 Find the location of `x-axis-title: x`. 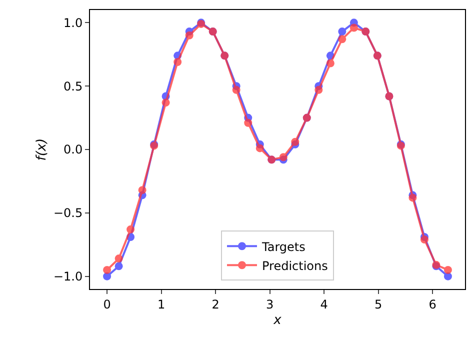

x-axis-title: x is located at coordinates (277, 320).